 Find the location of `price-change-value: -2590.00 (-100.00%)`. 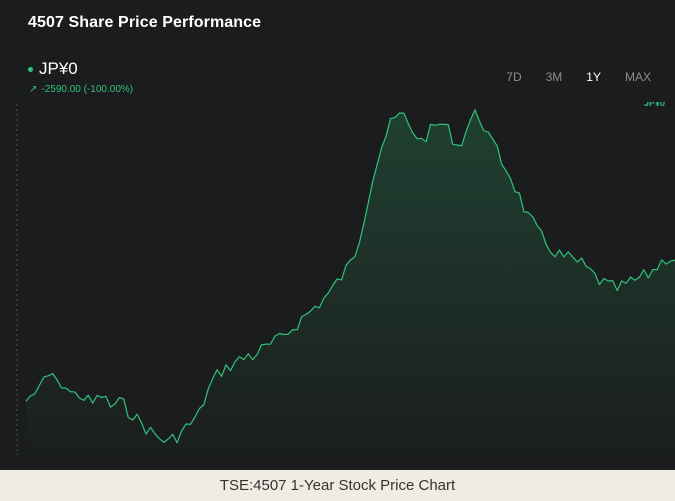

price-change-value: -2590.00 (-100.00%) is located at coordinates (87, 89).